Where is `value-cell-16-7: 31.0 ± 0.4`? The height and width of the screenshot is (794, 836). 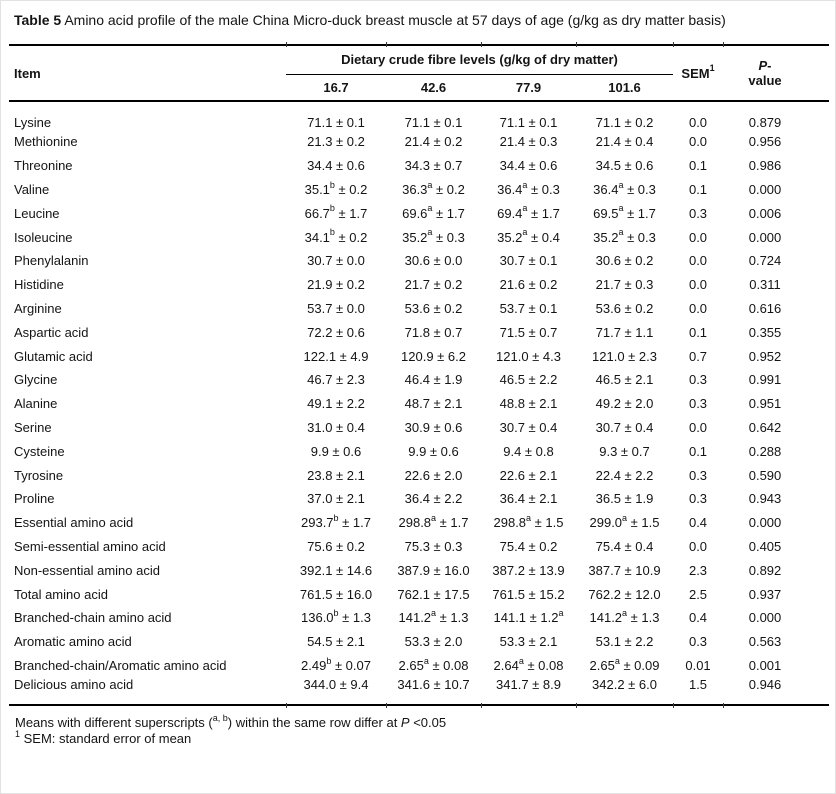
value-cell-16-7: 31.0 ± 0.4 is located at coordinates (336, 427).